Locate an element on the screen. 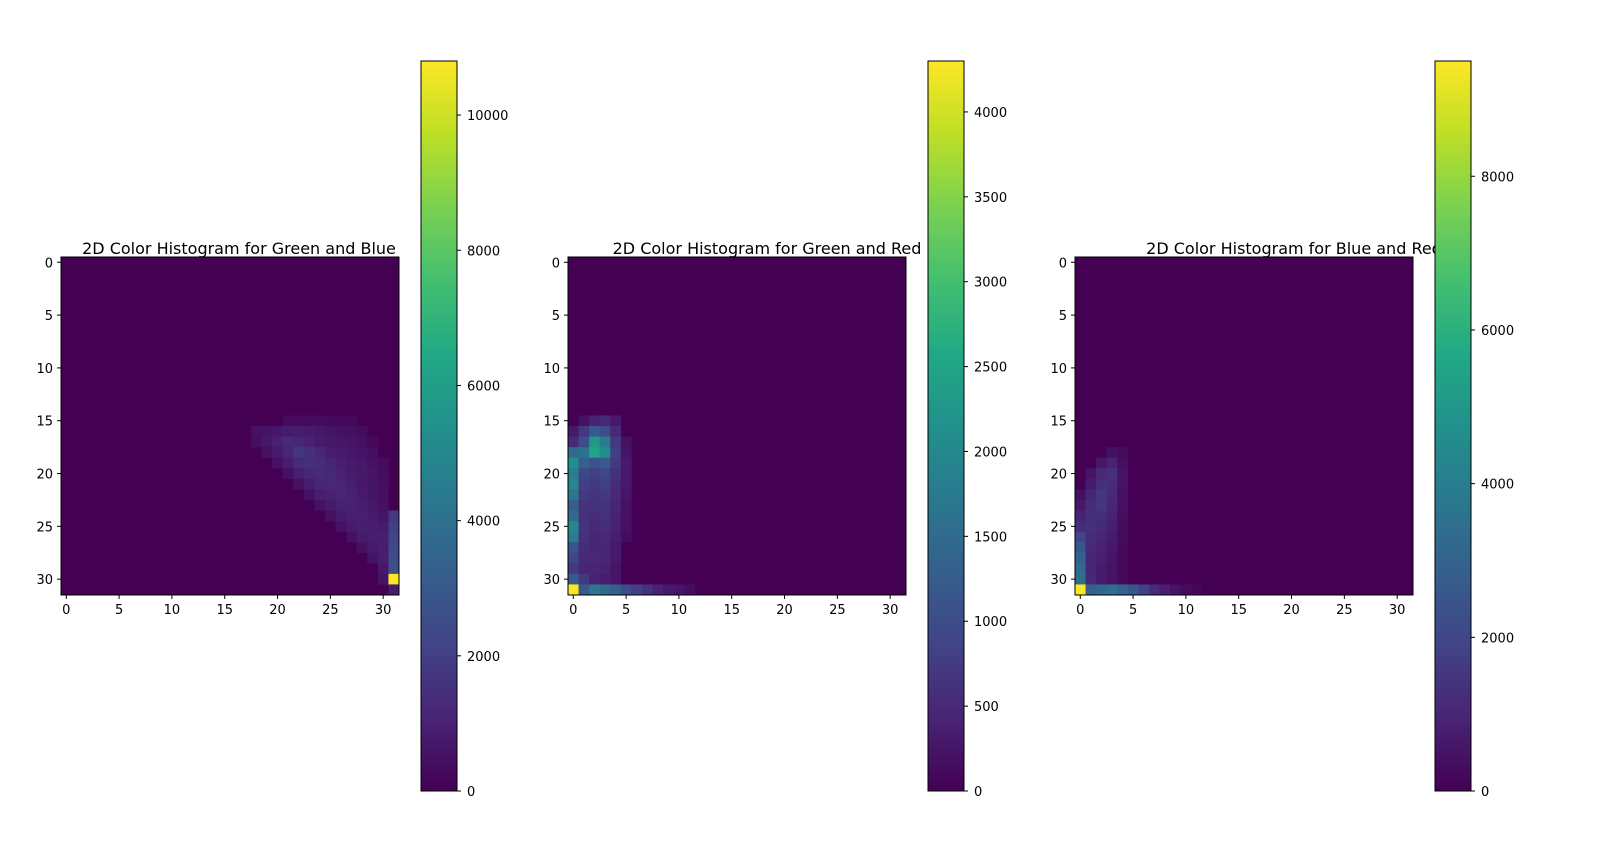 The height and width of the screenshot is (850, 1624). y-tick-label: 10 is located at coordinates (1058, 369).